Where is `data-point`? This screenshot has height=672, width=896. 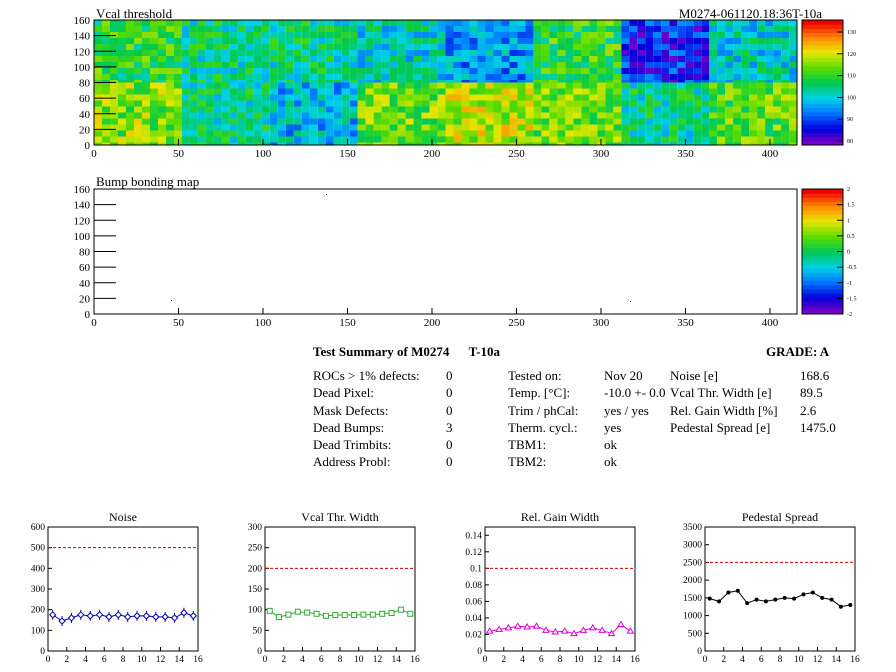
data-point is located at coordinates (316, 613).